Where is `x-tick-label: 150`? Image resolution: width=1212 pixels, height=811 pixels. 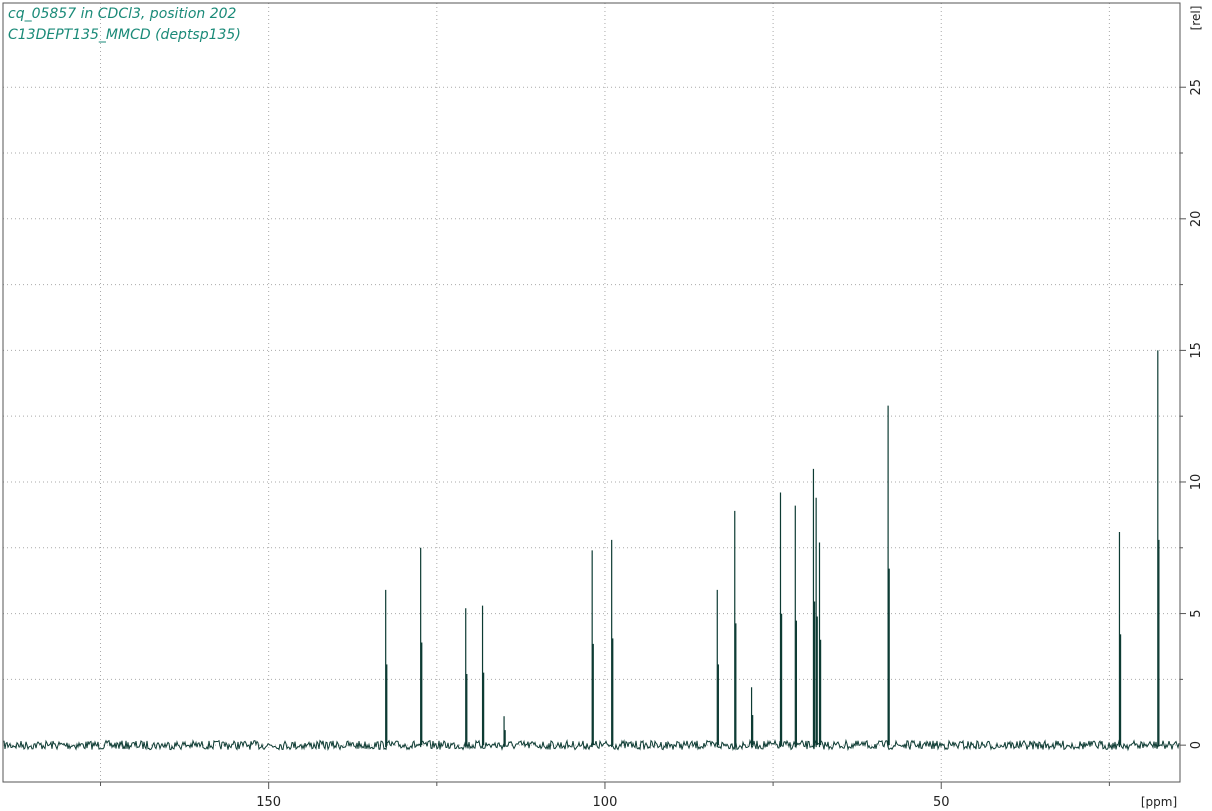 x-tick-label: 150 is located at coordinates (268, 802).